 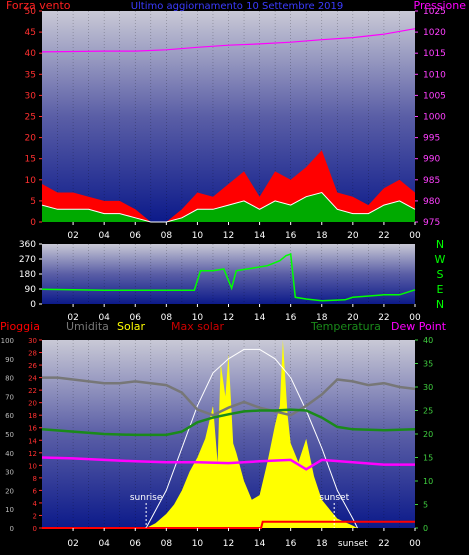 I want to click on direction-plot-area, so click(x=228, y=274).